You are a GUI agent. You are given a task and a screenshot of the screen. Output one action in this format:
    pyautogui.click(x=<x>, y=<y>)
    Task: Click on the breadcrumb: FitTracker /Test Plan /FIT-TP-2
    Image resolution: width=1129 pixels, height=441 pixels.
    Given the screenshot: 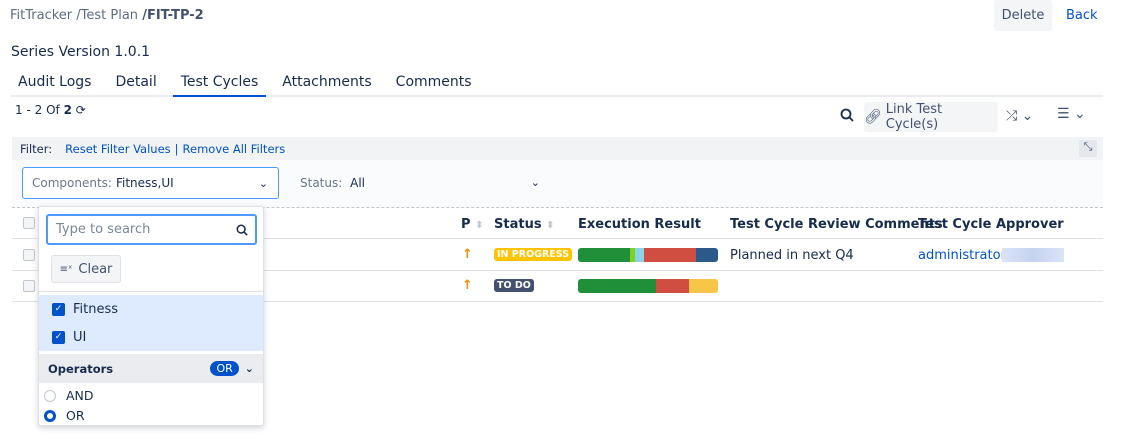 What is the action you would take?
    pyautogui.click(x=107, y=15)
    